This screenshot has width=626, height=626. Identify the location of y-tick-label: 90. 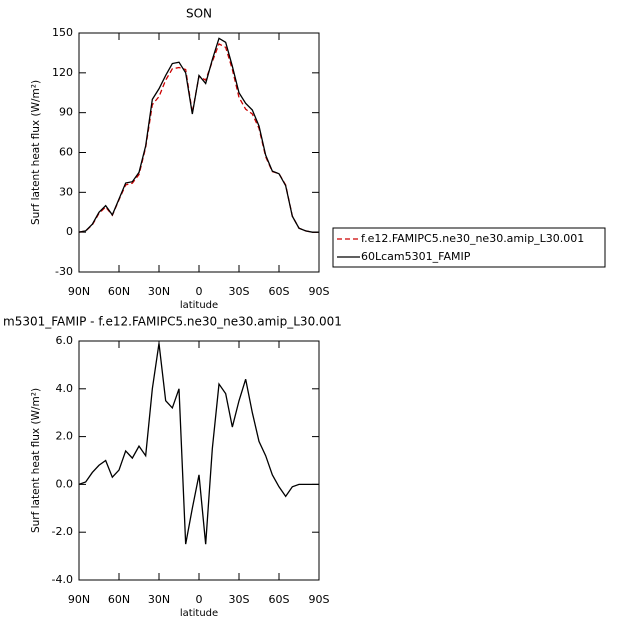
(66, 112).